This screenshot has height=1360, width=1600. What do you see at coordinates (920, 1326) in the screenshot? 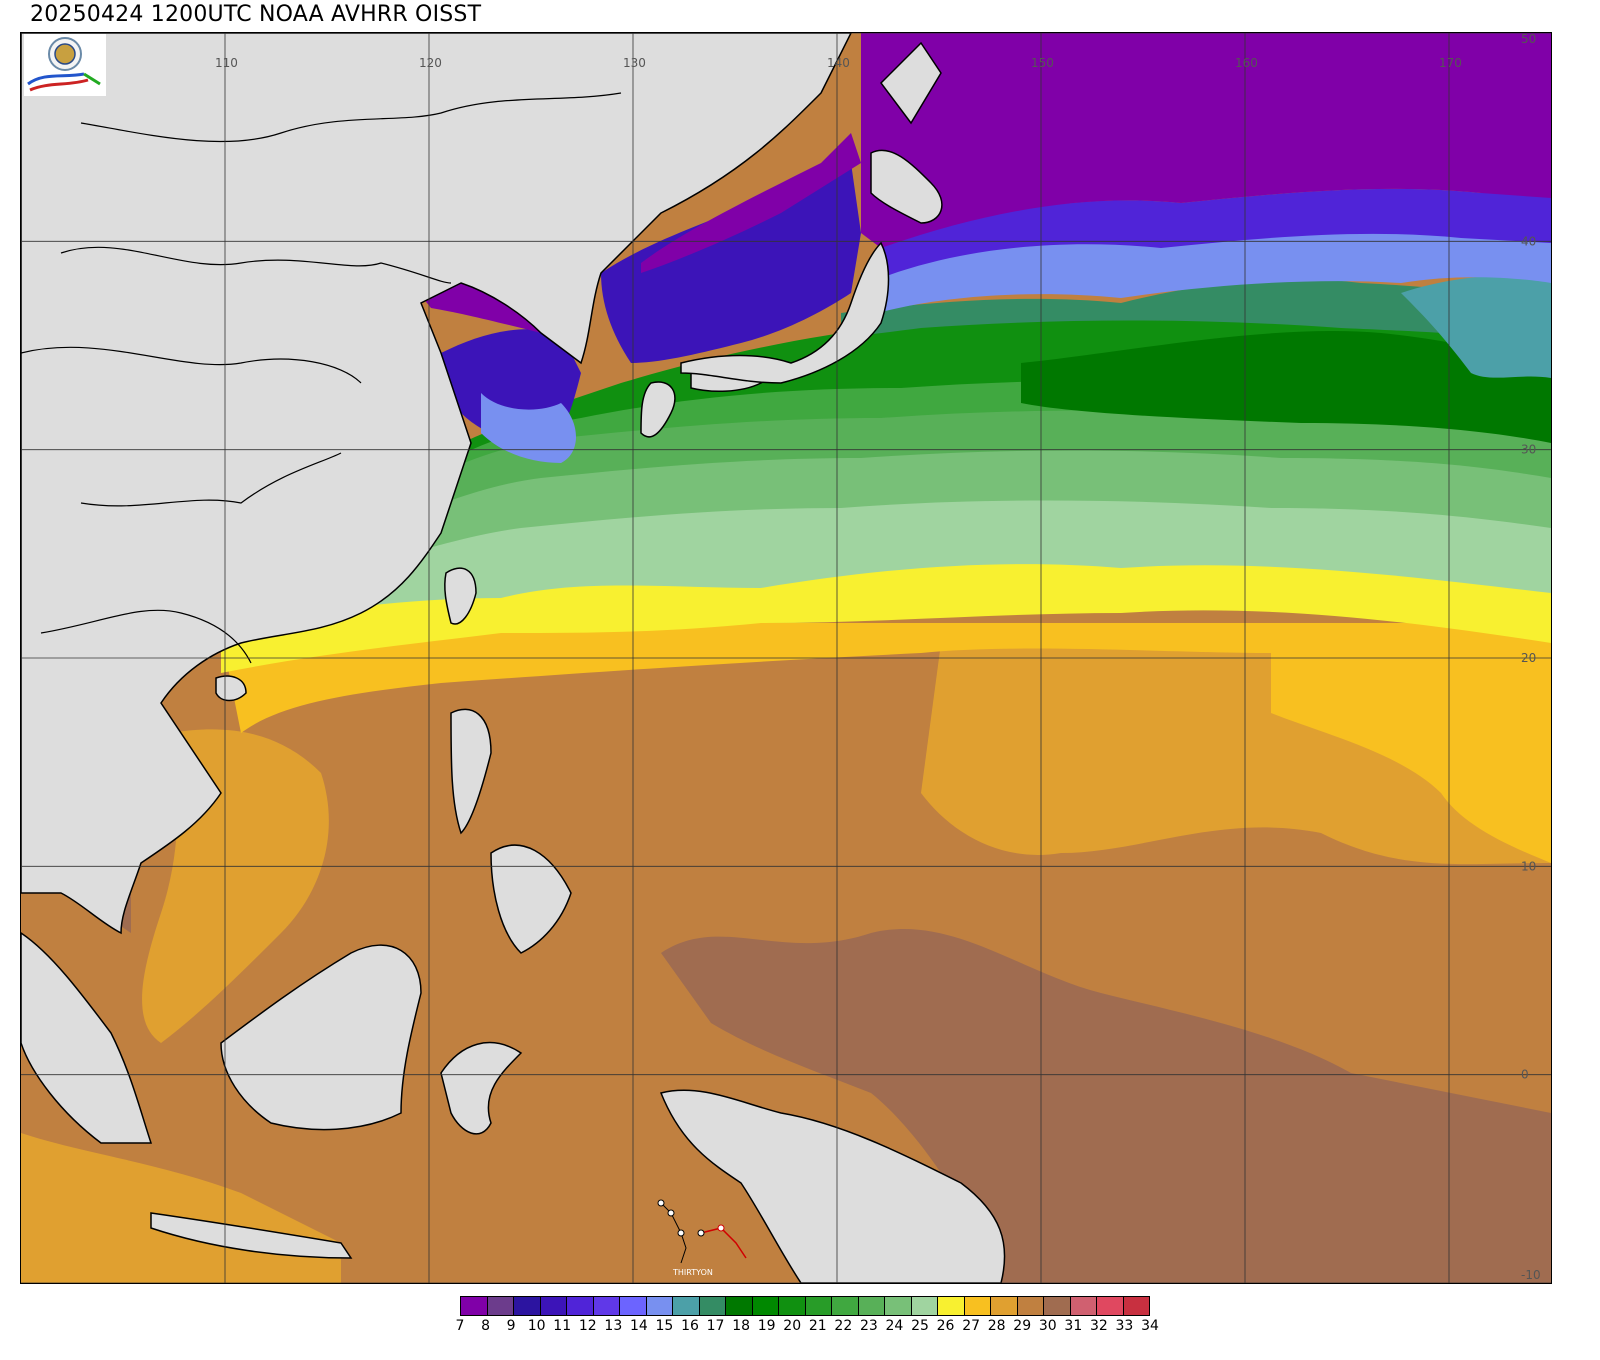
I see `colorbar-tick-label: 25` at bounding box center [920, 1326].